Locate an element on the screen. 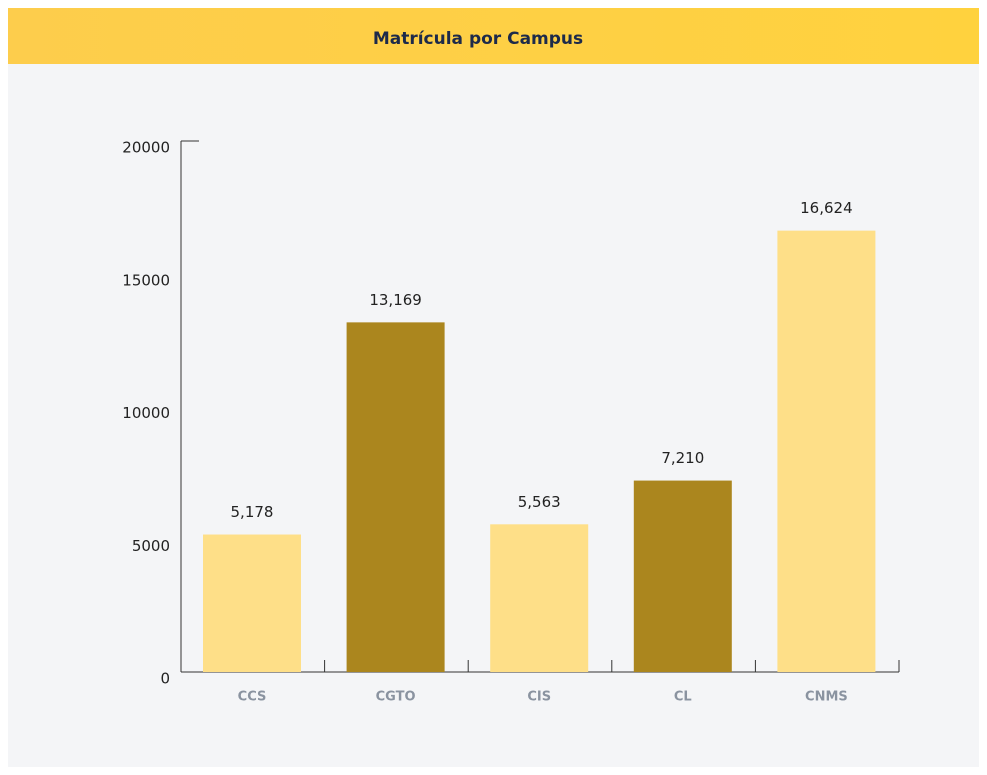 Image resolution: width=987 pixels, height=775 pixels. x-tick-label: CL is located at coordinates (683, 697).